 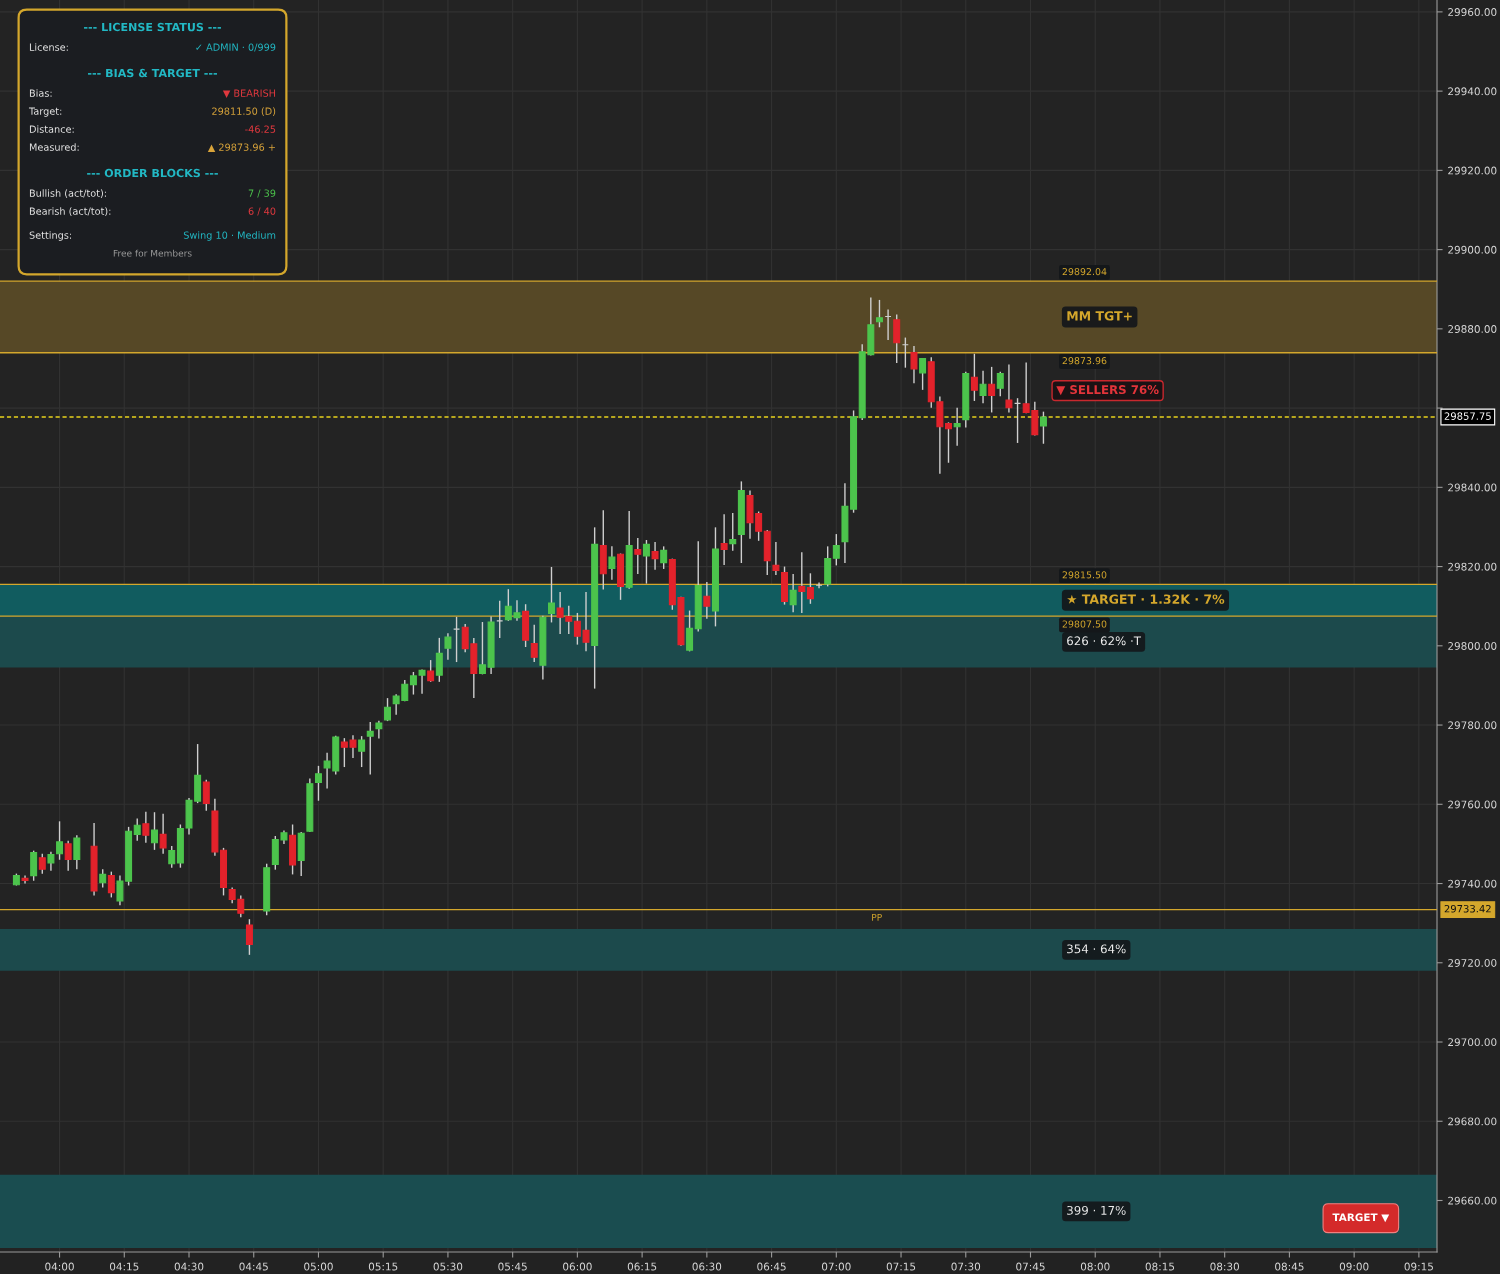 What do you see at coordinates (1472, 963) in the screenshot?
I see `y-tick-label: 29720.00` at bounding box center [1472, 963].